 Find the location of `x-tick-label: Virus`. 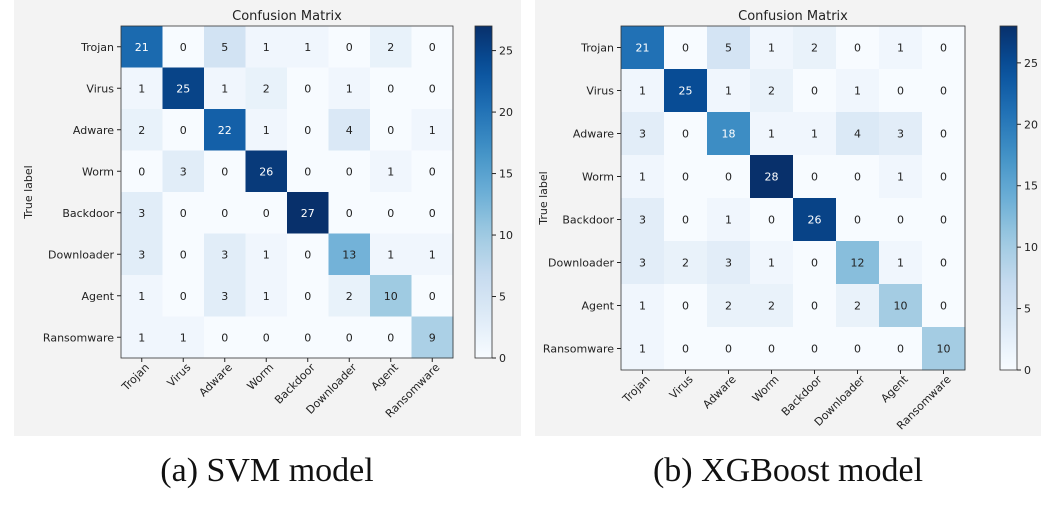

x-tick-label: Virus is located at coordinates (179, 375).